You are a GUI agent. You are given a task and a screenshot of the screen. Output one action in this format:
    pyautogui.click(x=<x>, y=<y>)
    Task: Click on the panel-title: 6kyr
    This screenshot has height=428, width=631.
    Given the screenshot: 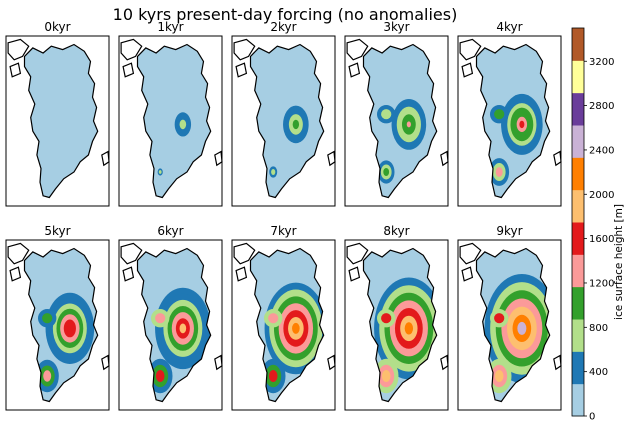 What is the action you would take?
    pyautogui.click(x=170, y=231)
    